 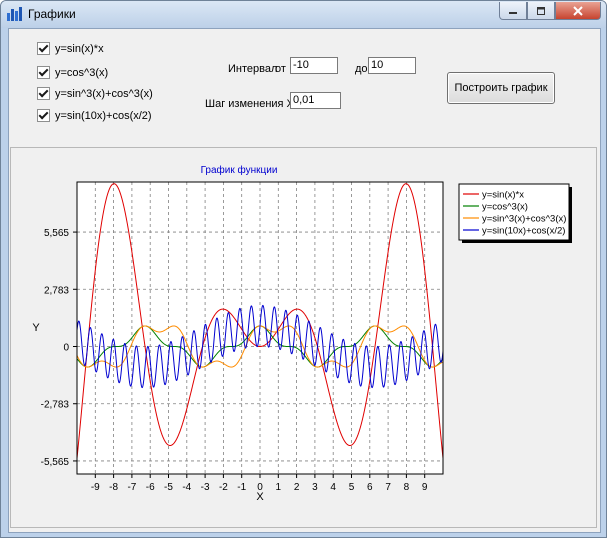 I want to click on title-bar: Графики, so click(x=303, y=14).